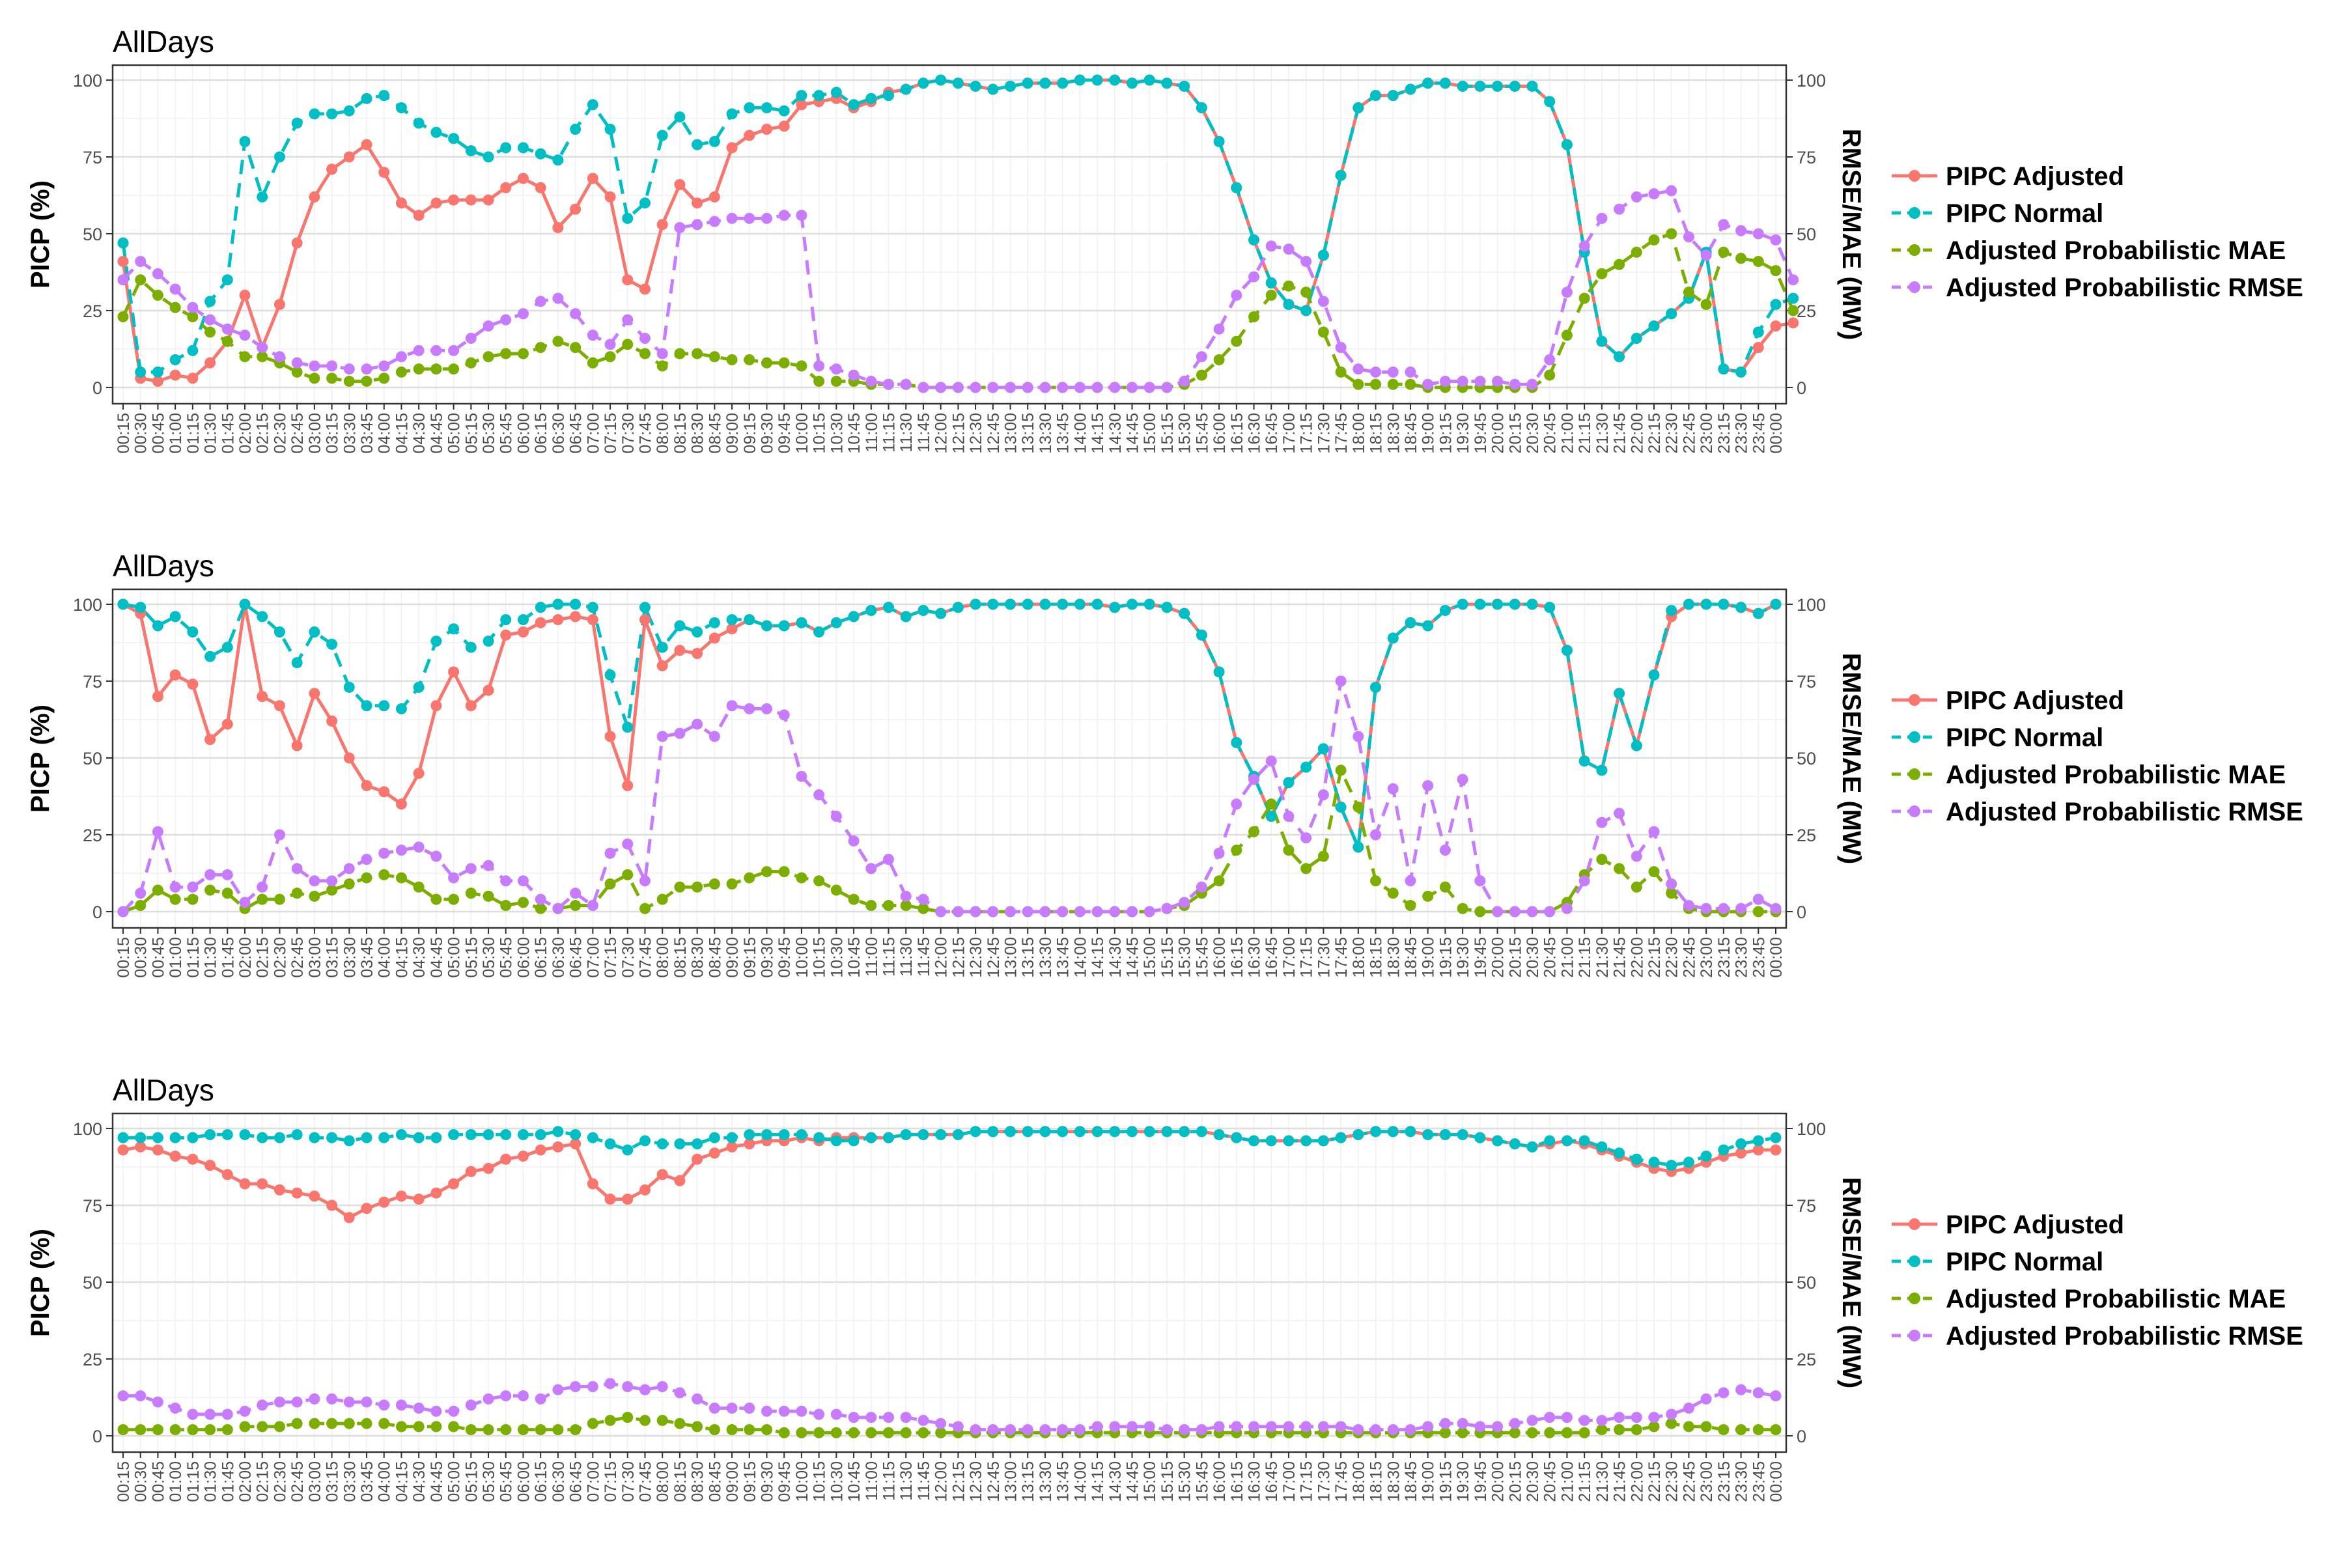 This screenshot has width=2341, height=1568. I want to click on x-tick-label: 13:30, so click(1046, 1481).